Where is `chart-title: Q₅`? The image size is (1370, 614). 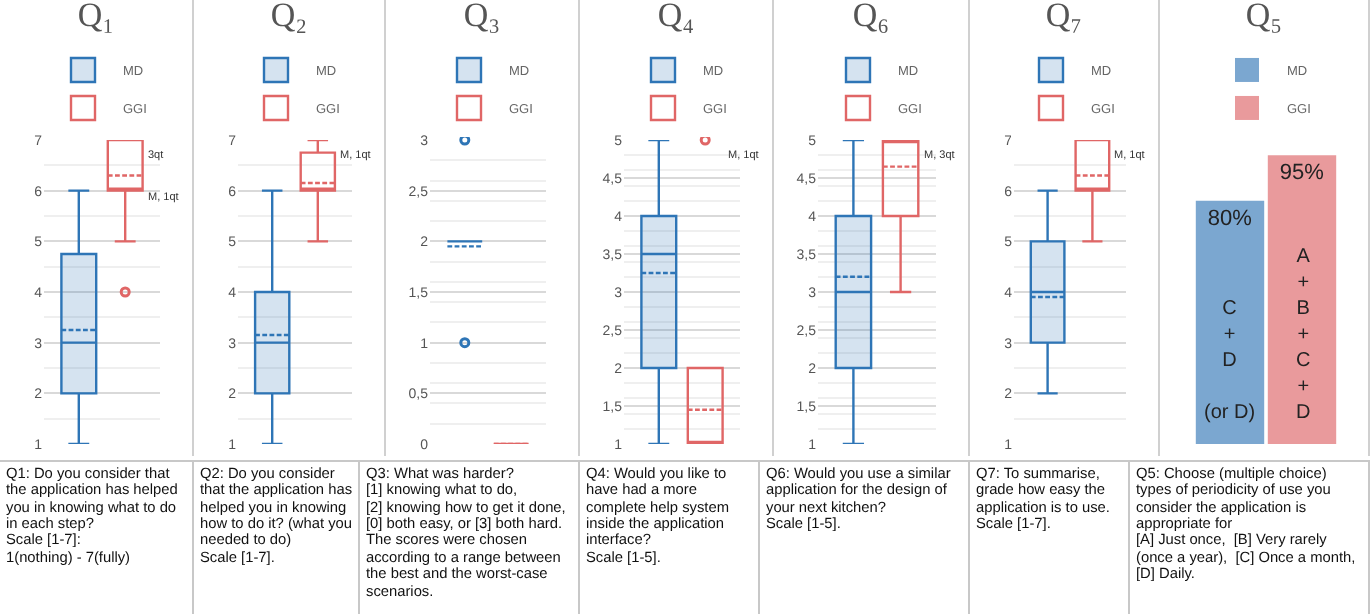
chart-title: Q₅ is located at coordinates (1264, 17).